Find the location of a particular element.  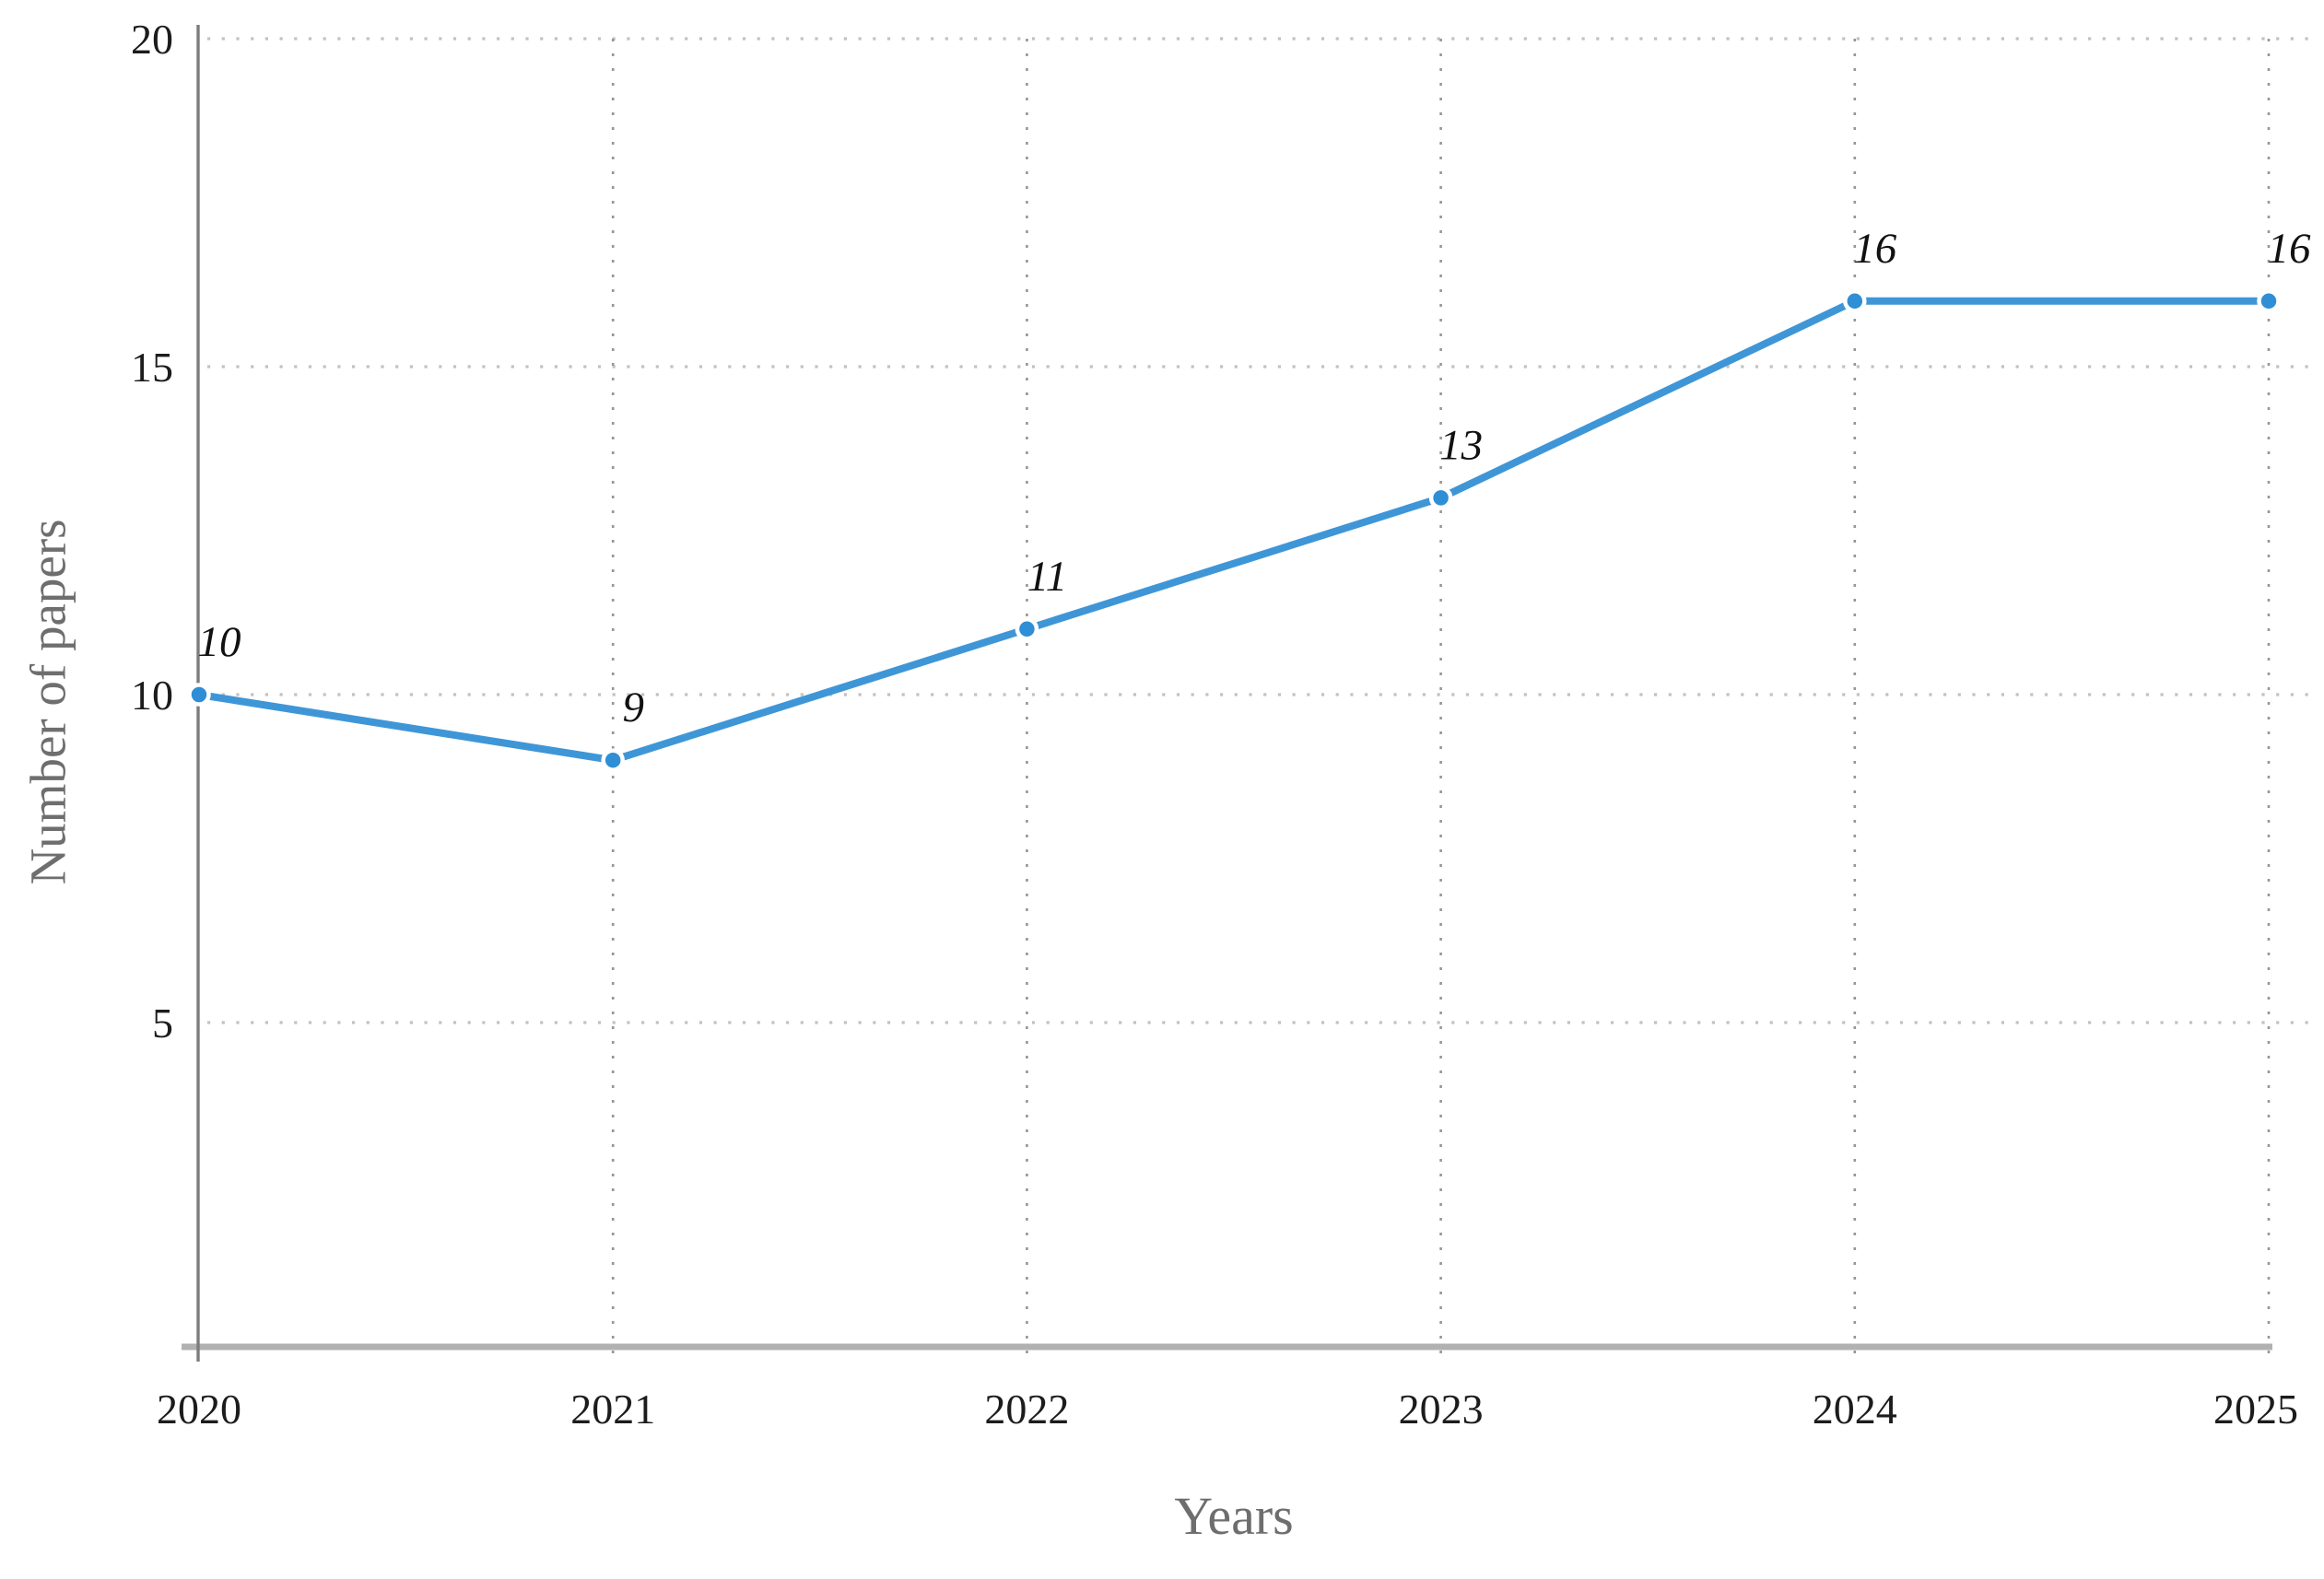

y-axis-title: Number of papers is located at coordinates (47, 702).